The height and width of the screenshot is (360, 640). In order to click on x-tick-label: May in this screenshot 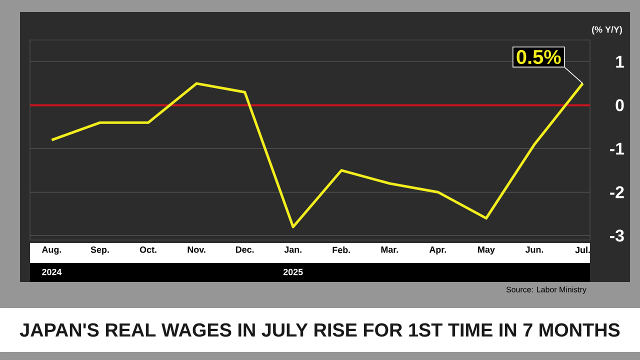, I will do `click(486, 250)`.